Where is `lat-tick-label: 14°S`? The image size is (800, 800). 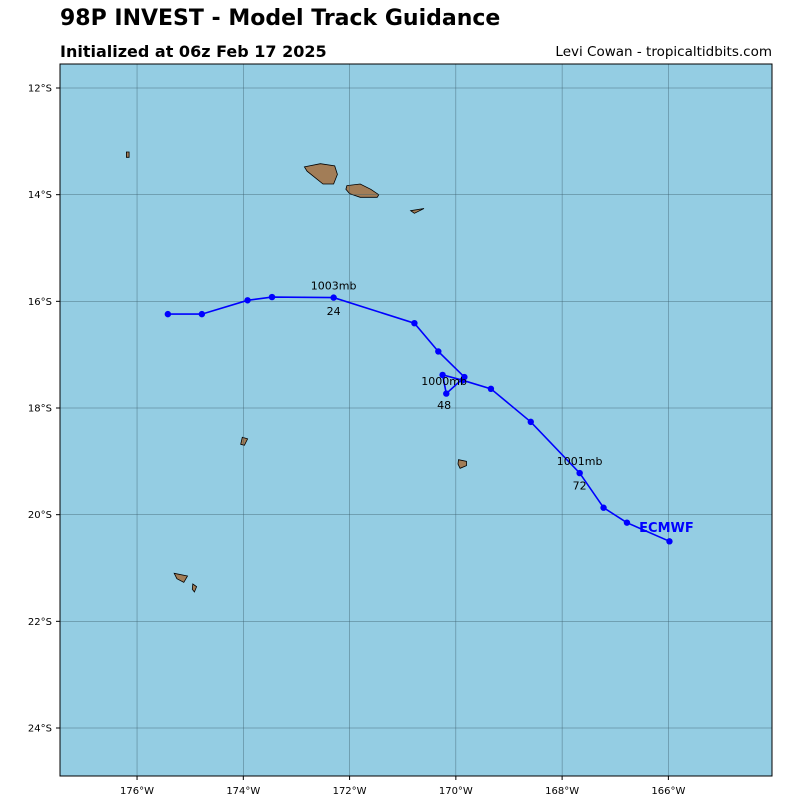 lat-tick-label: 14°S is located at coordinates (40, 195).